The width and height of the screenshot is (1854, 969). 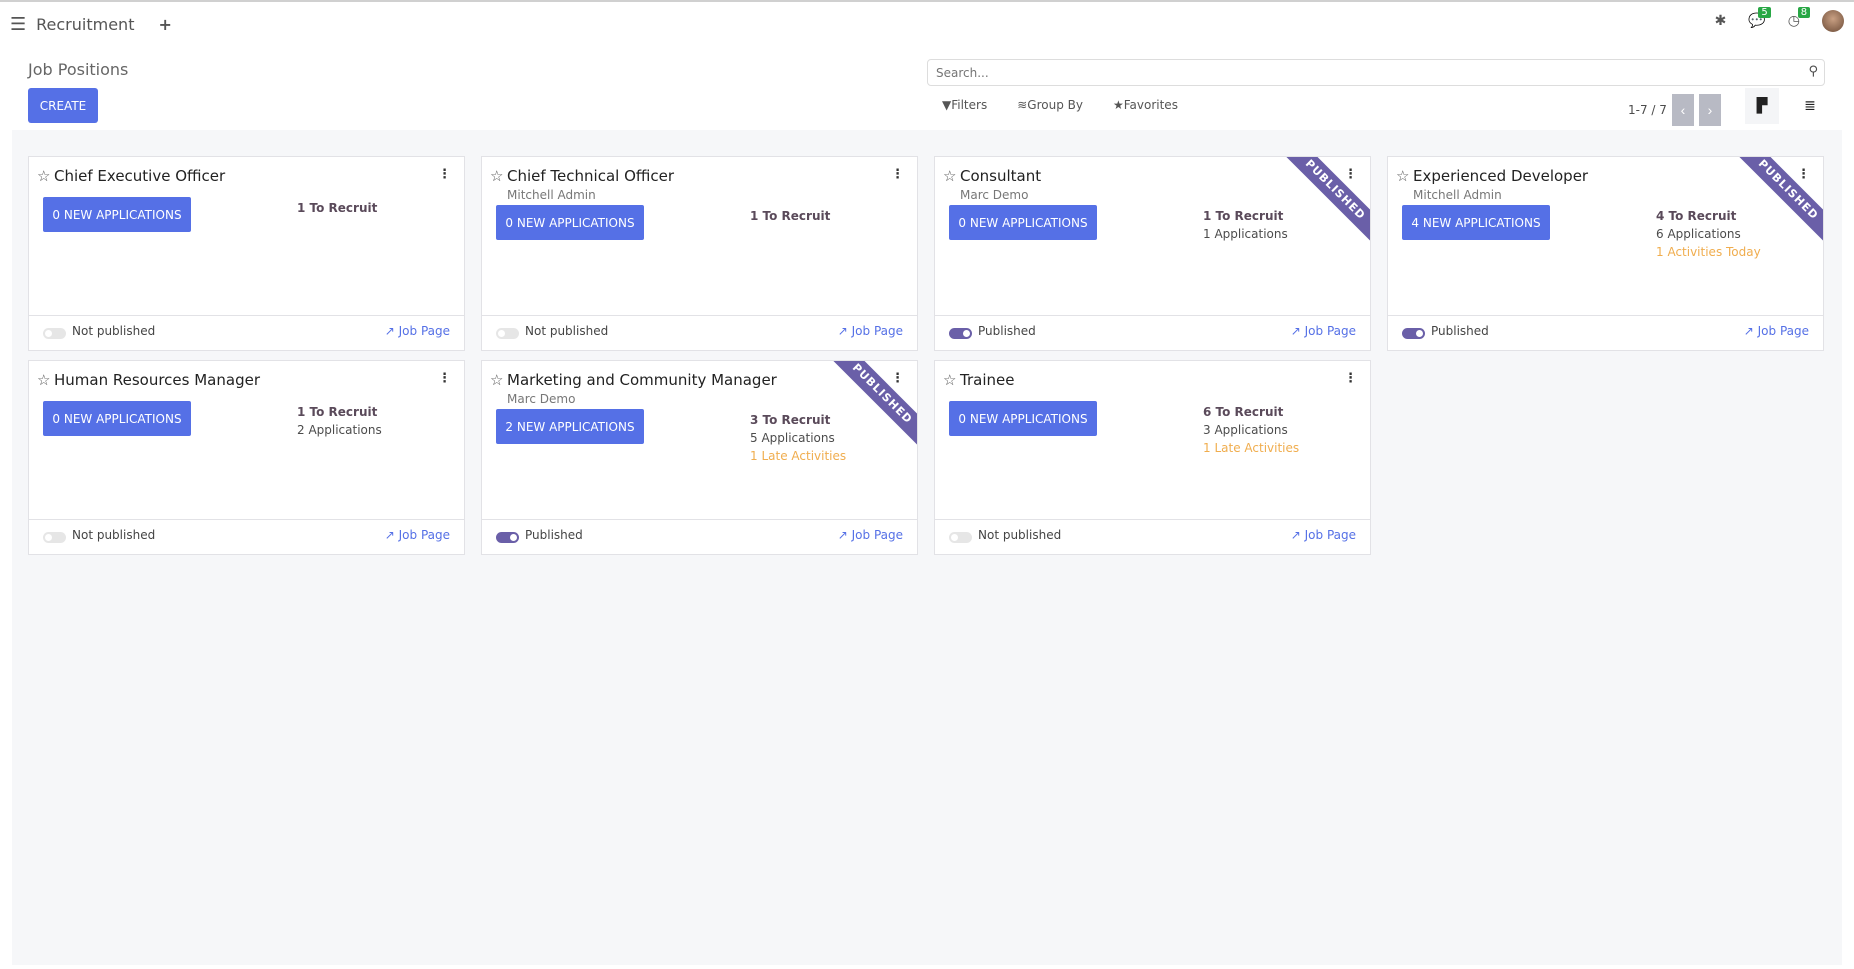 What do you see at coordinates (339, 430) in the screenshot?
I see `applications-count: 2 Applications` at bounding box center [339, 430].